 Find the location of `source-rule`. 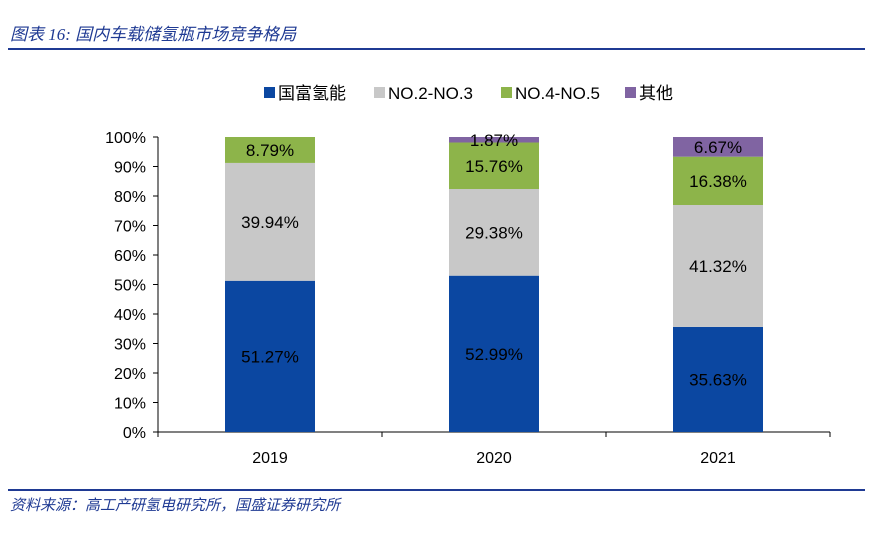

source-rule is located at coordinates (436, 490).